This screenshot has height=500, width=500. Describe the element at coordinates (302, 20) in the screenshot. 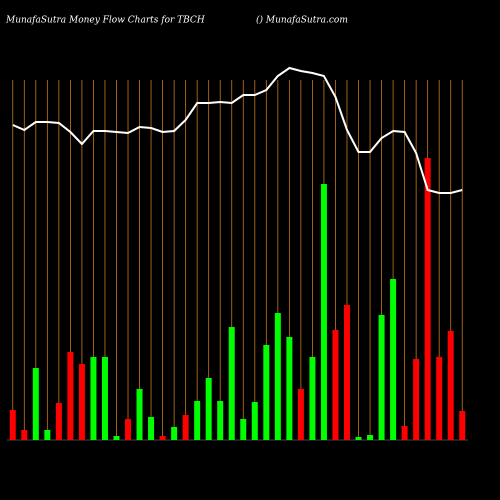

I see `chart-subtitle: () MunafaSutra.com` at that location.